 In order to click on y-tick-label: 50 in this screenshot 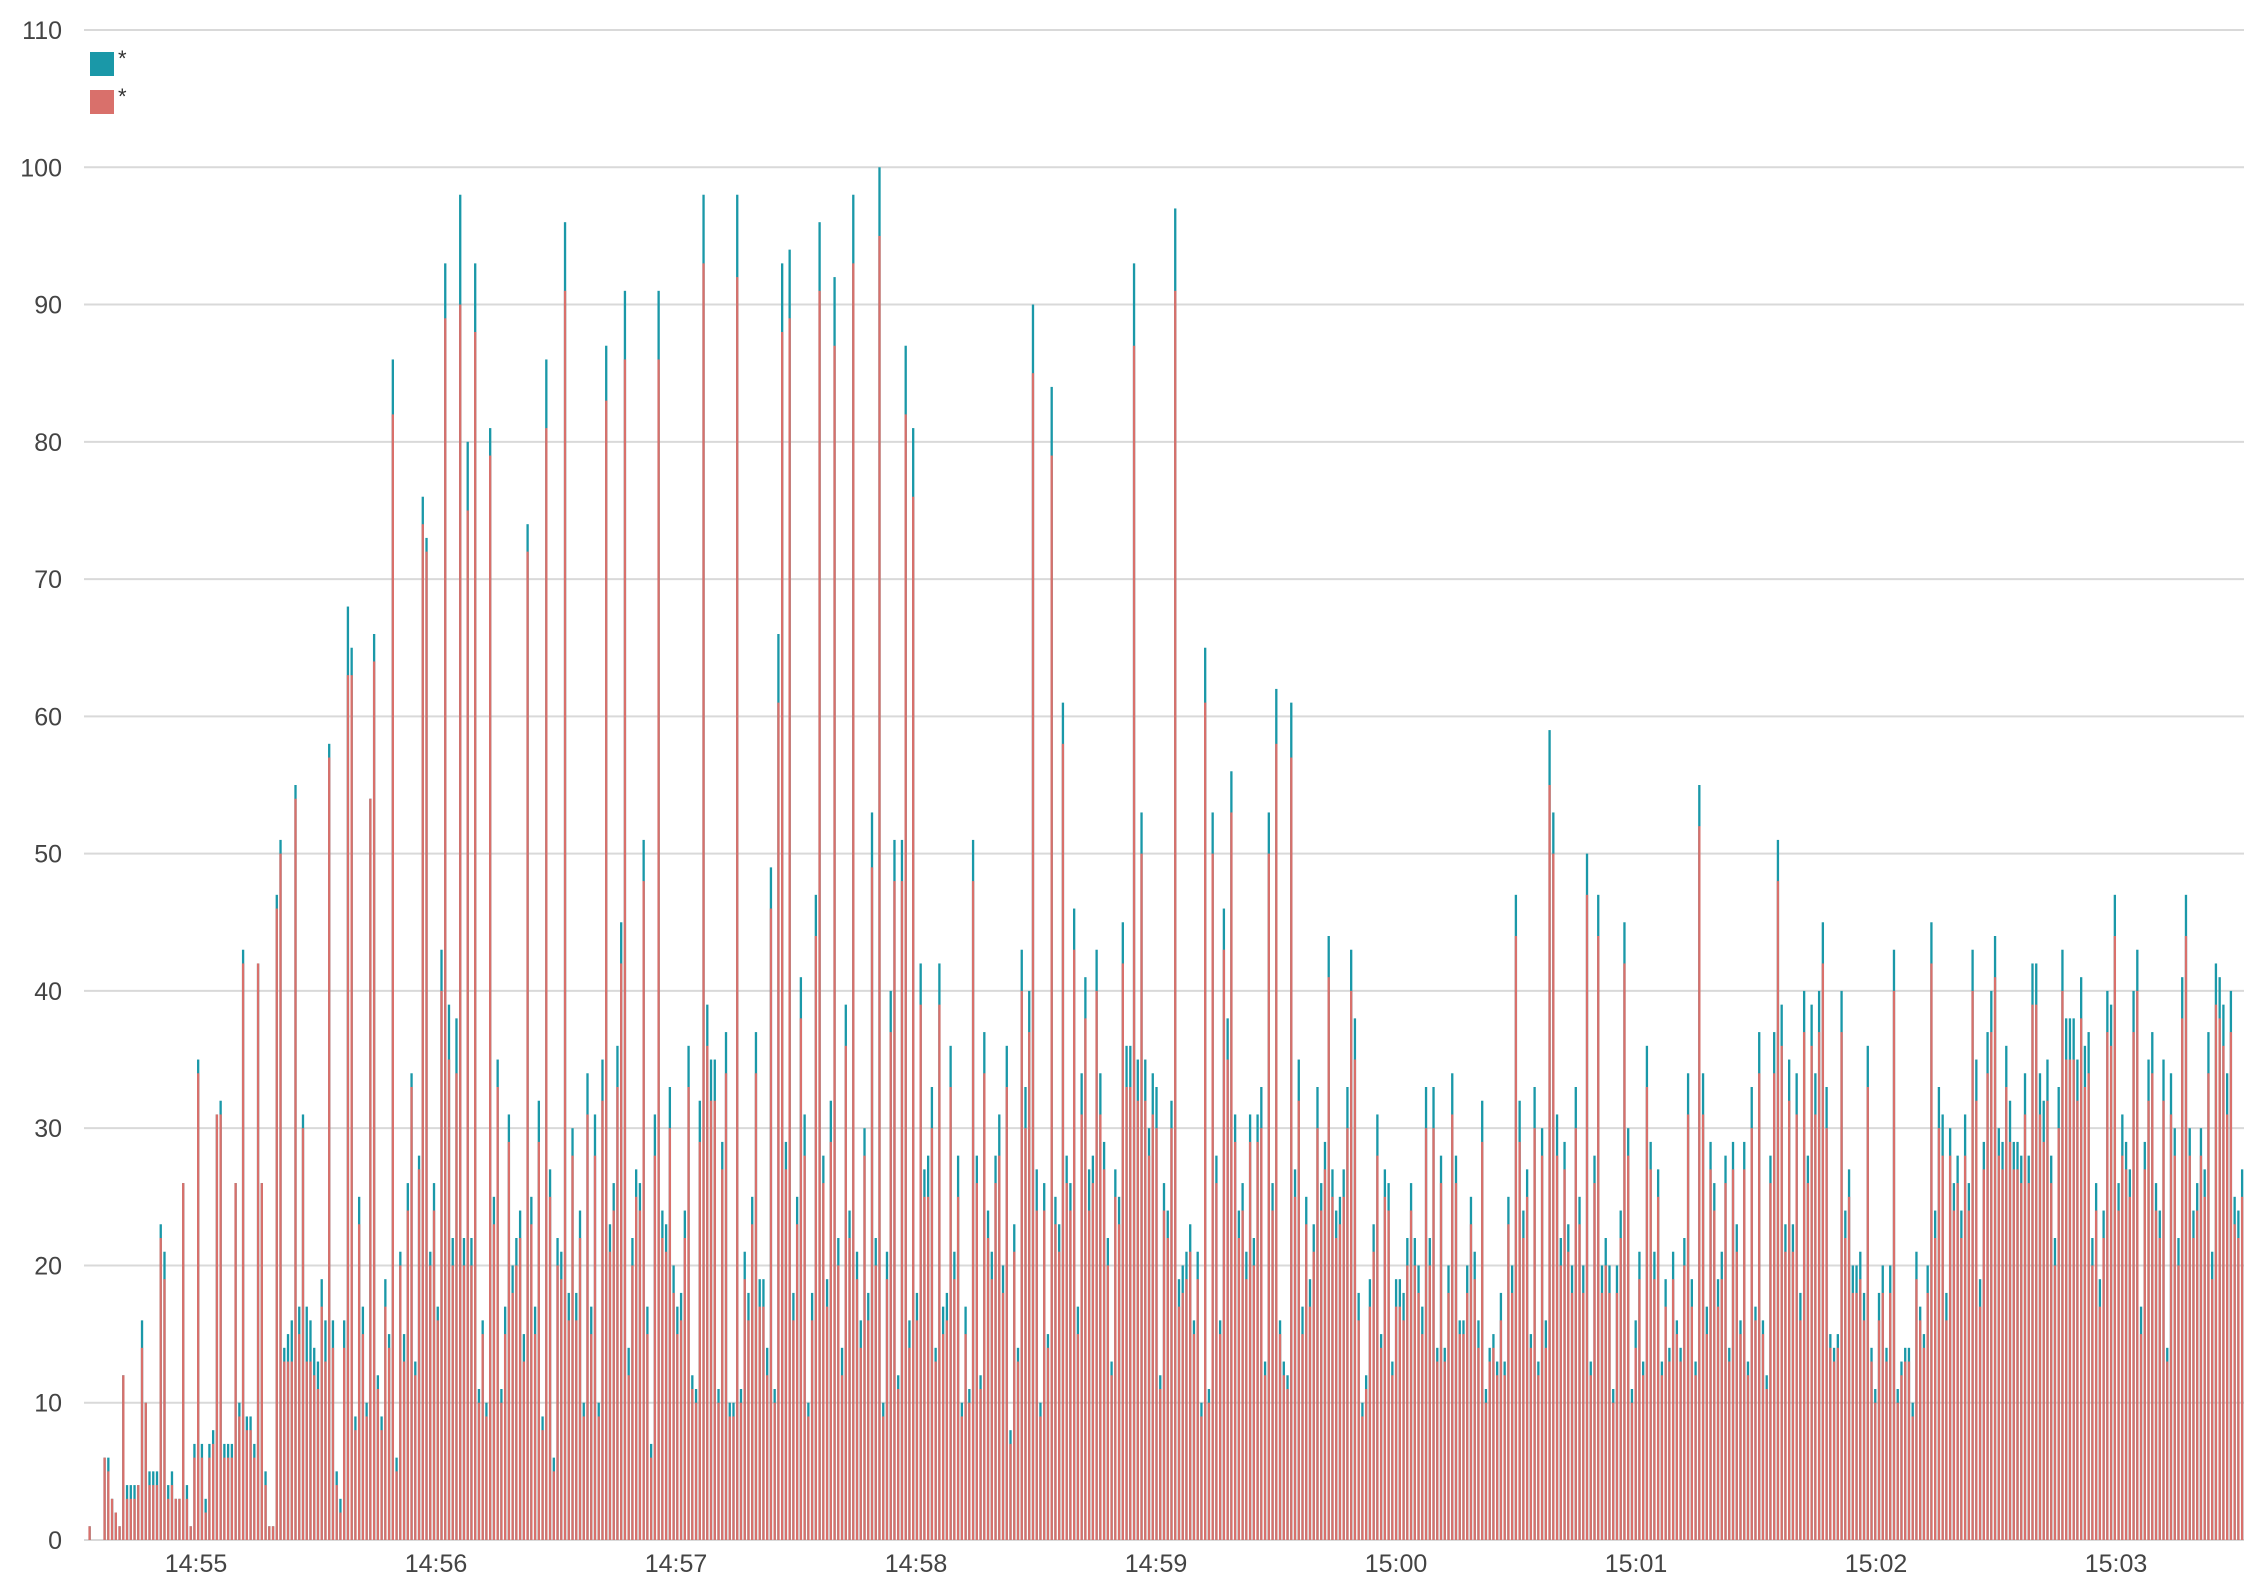, I will do `click(48, 855)`.